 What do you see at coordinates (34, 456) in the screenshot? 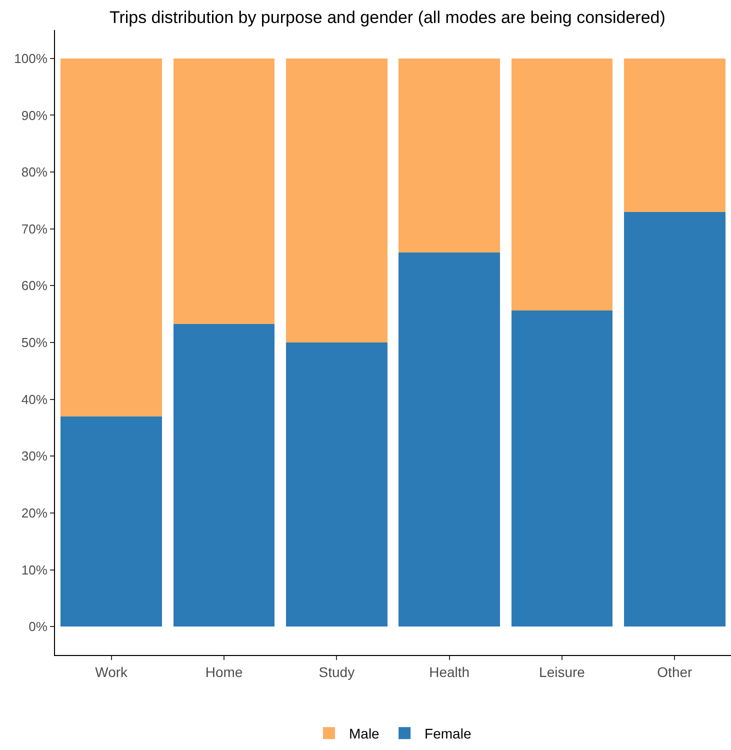
I see `y-tick-label: 30%` at bounding box center [34, 456].